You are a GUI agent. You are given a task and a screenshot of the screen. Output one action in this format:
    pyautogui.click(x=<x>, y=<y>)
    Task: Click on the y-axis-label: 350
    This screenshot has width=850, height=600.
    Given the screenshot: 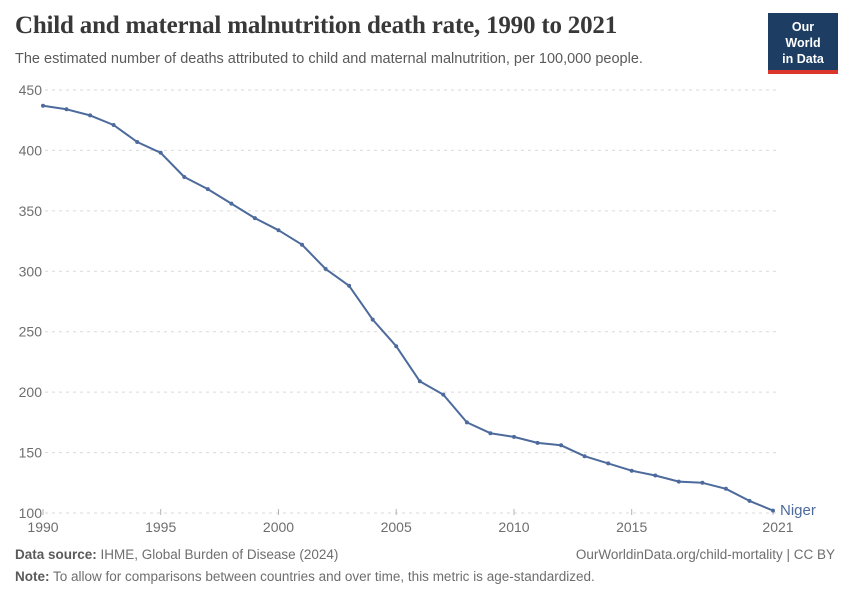 What is the action you would take?
    pyautogui.click(x=31, y=211)
    